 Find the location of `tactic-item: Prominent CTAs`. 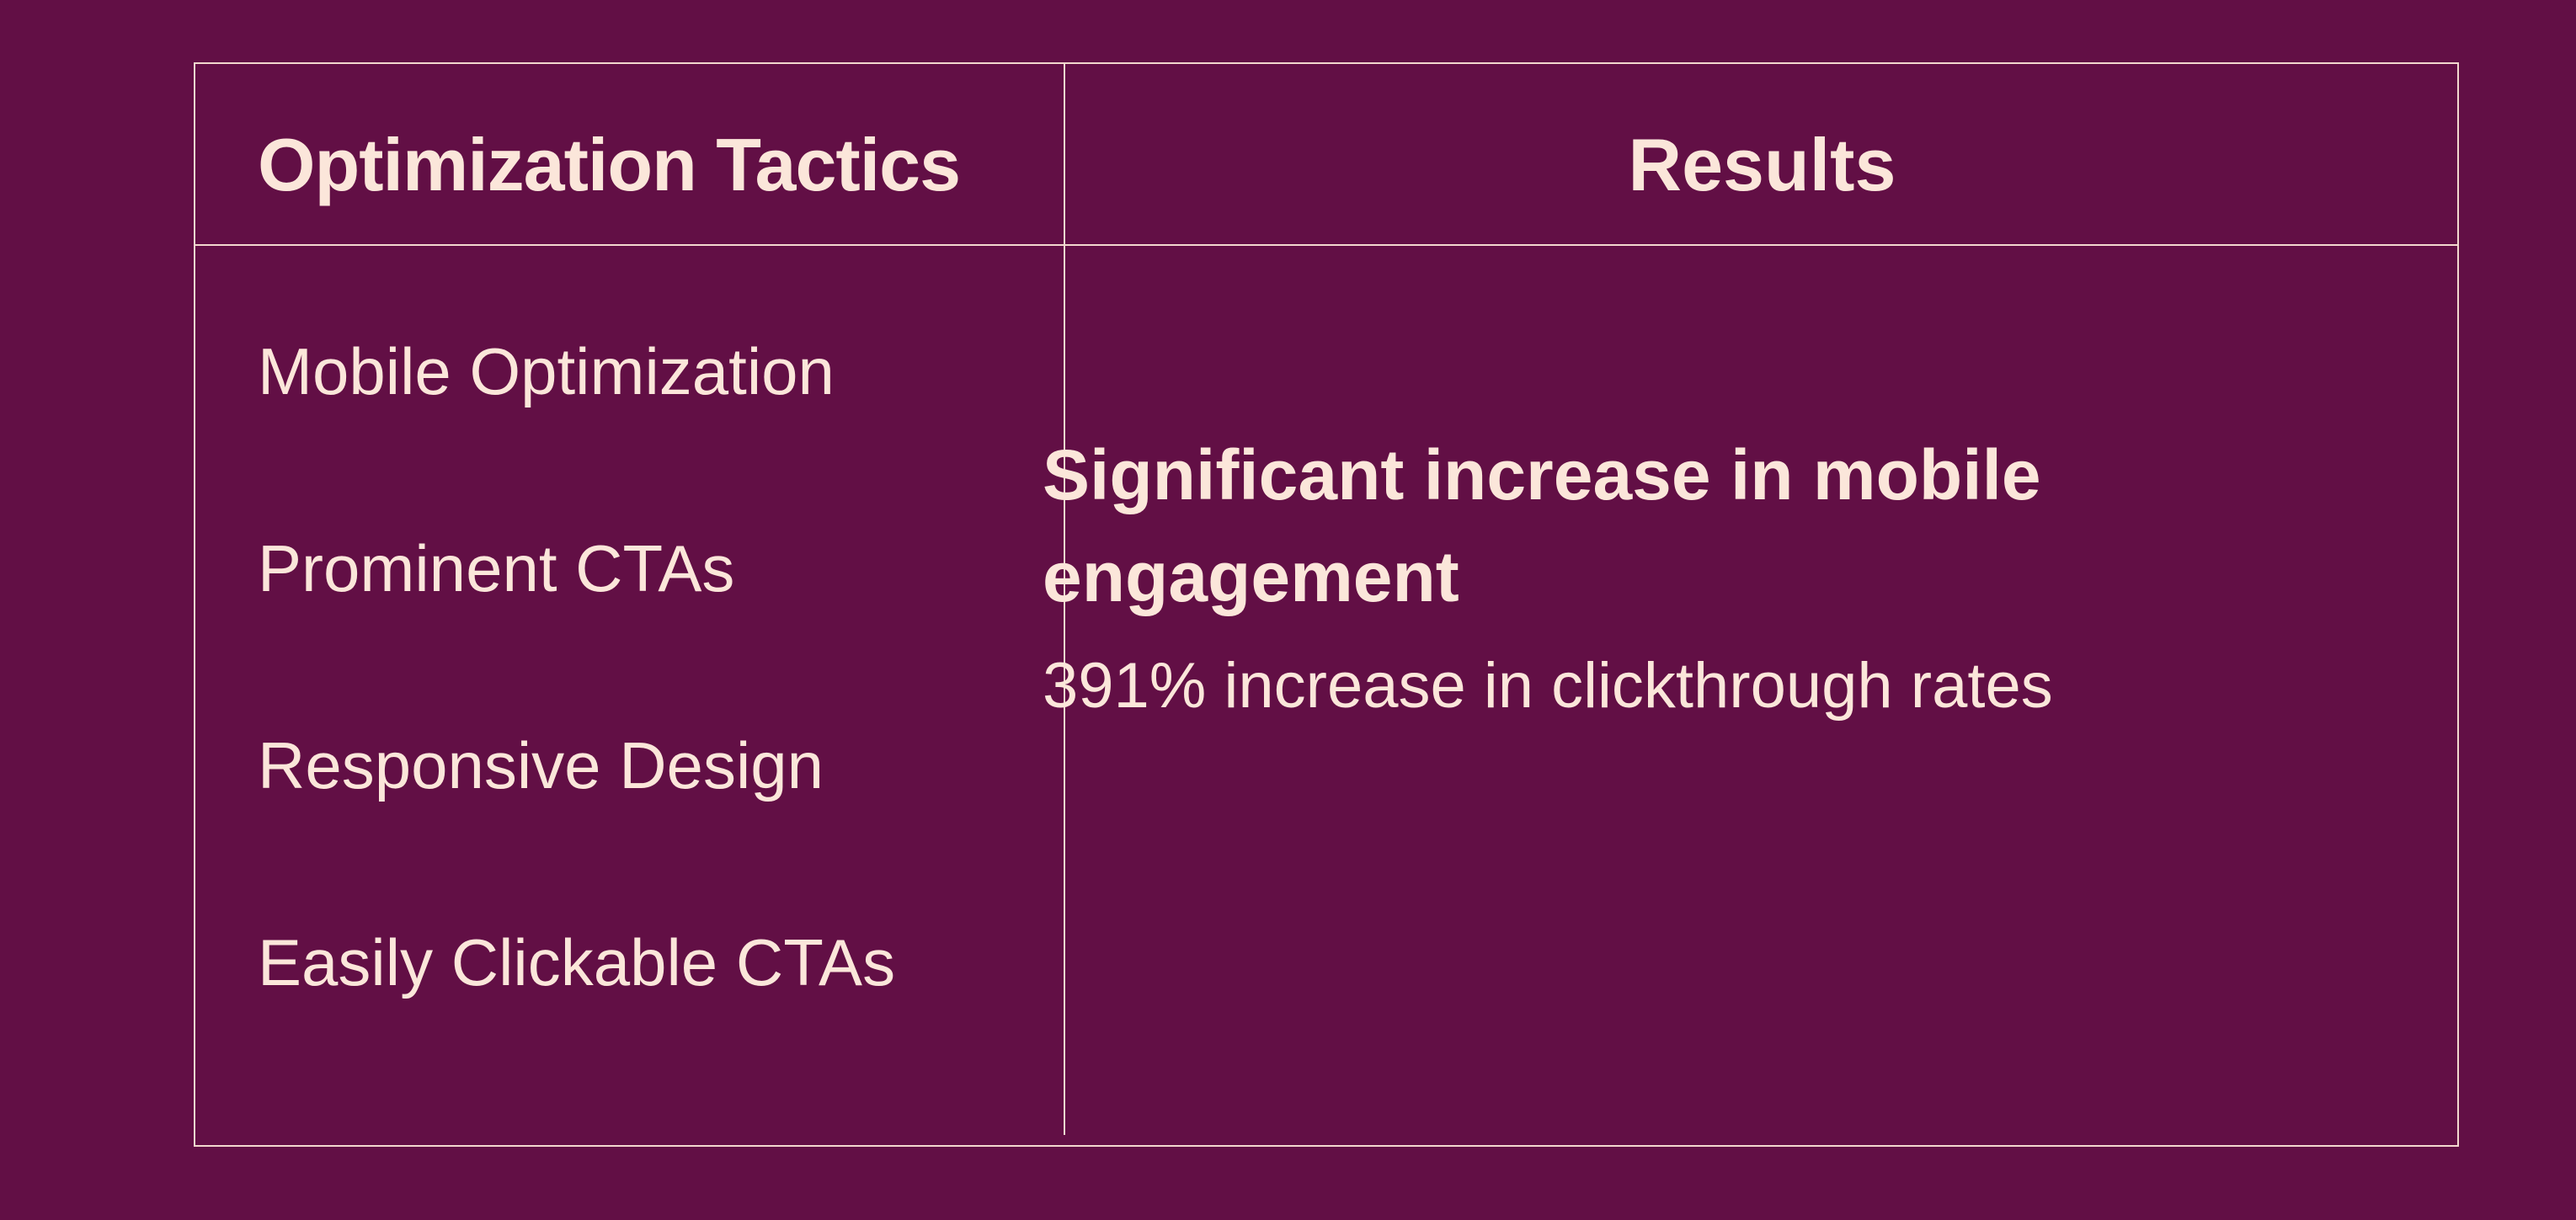

tactic-item: Prominent CTAs is located at coordinates (496, 568).